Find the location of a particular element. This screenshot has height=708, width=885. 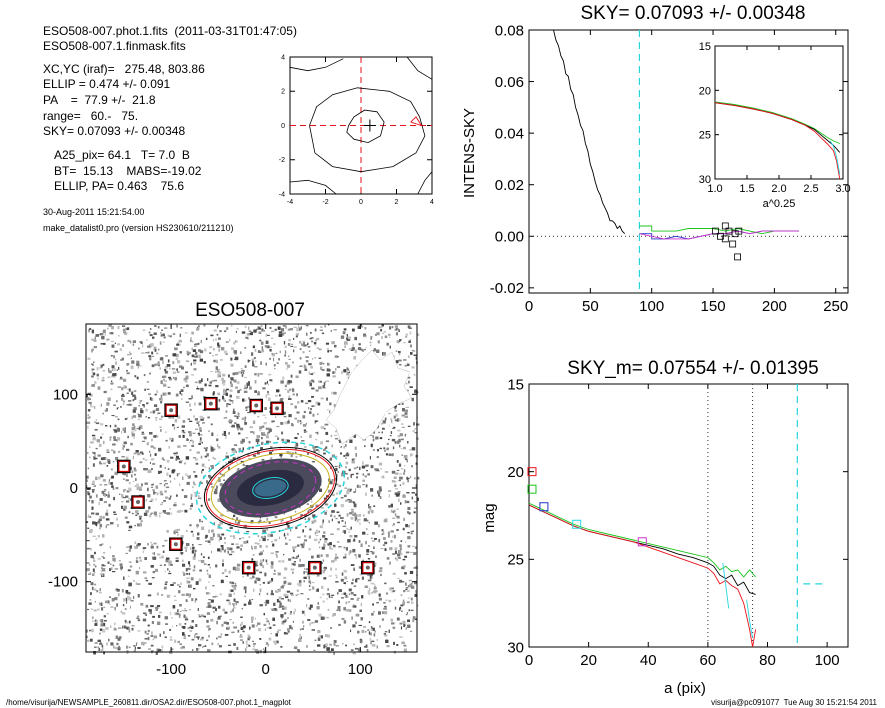

inset-ytick-label: 20 is located at coordinates (705, 91).